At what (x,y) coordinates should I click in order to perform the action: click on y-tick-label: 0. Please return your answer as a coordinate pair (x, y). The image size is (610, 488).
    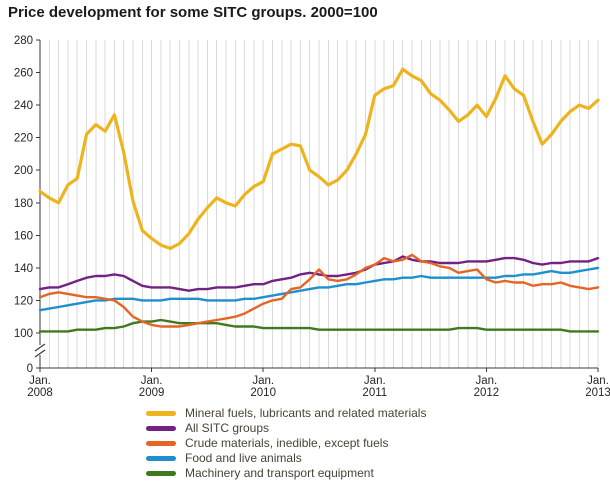
    Looking at the image, I should click on (30, 369).